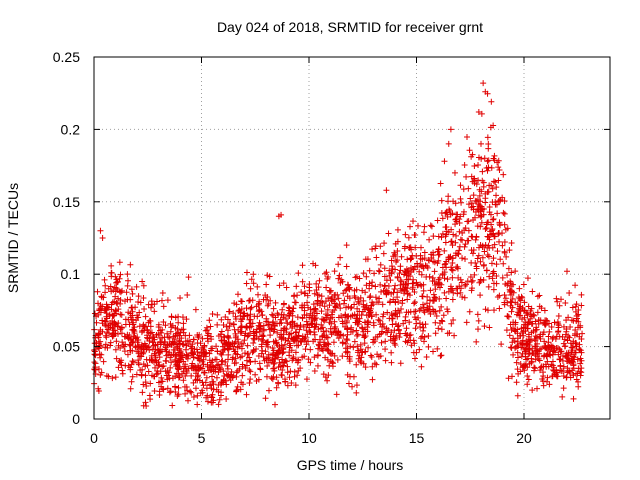 The width and height of the screenshot is (640, 480). What do you see at coordinates (76, 419) in the screenshot?
I see `y-tick-label: 0` at bounding box center [76, 419].